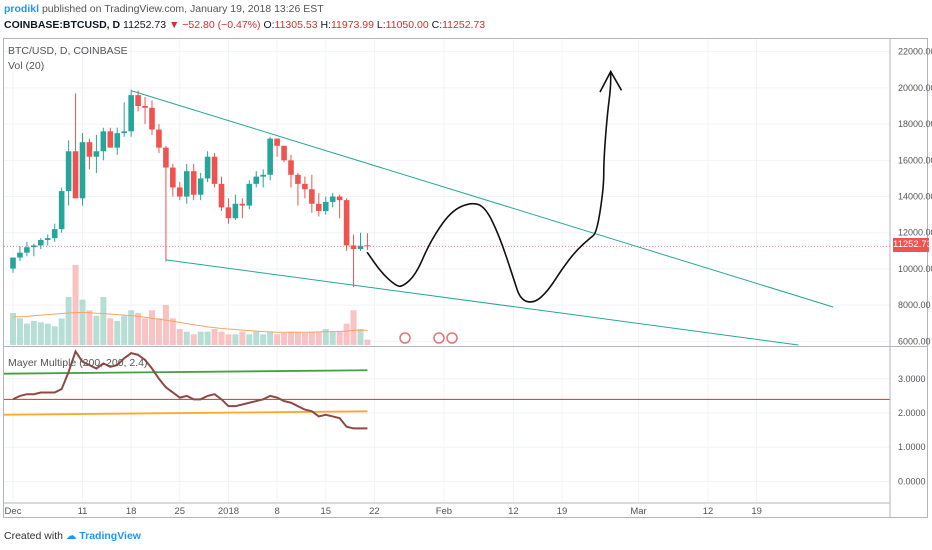 This screenshot has height=550, width=932. Describe the element at coordinates (562, 511) in the screenshot. I see `time-tick-label: 19` at that location.